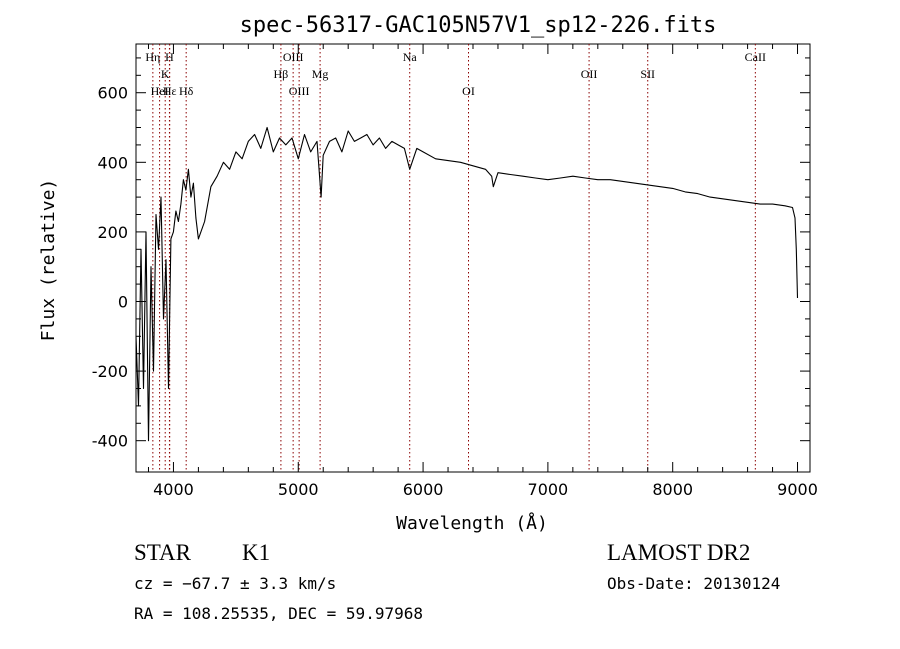 The width and height of the screenshot is (900, 649). Describe the element at coordinates (589, 74) in the screenshot. I see `line-label: OII` at that location.